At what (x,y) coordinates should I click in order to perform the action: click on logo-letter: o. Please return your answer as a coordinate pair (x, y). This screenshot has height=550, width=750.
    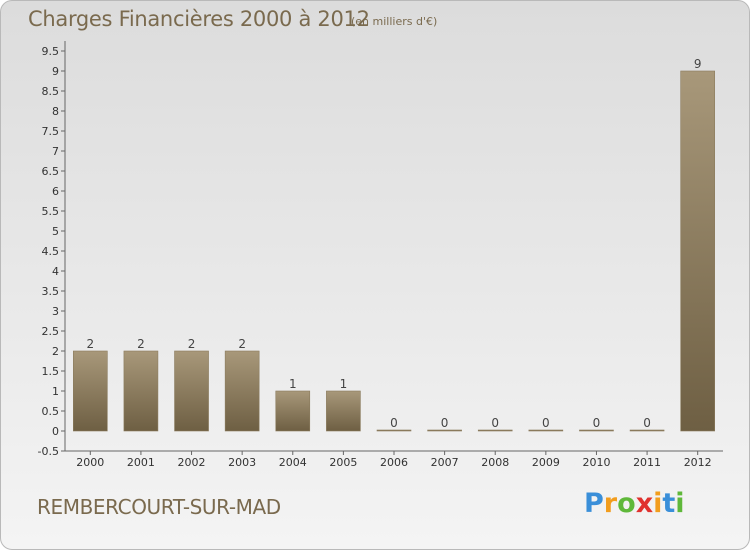
    Looking at the image, I should click on (626, 503).